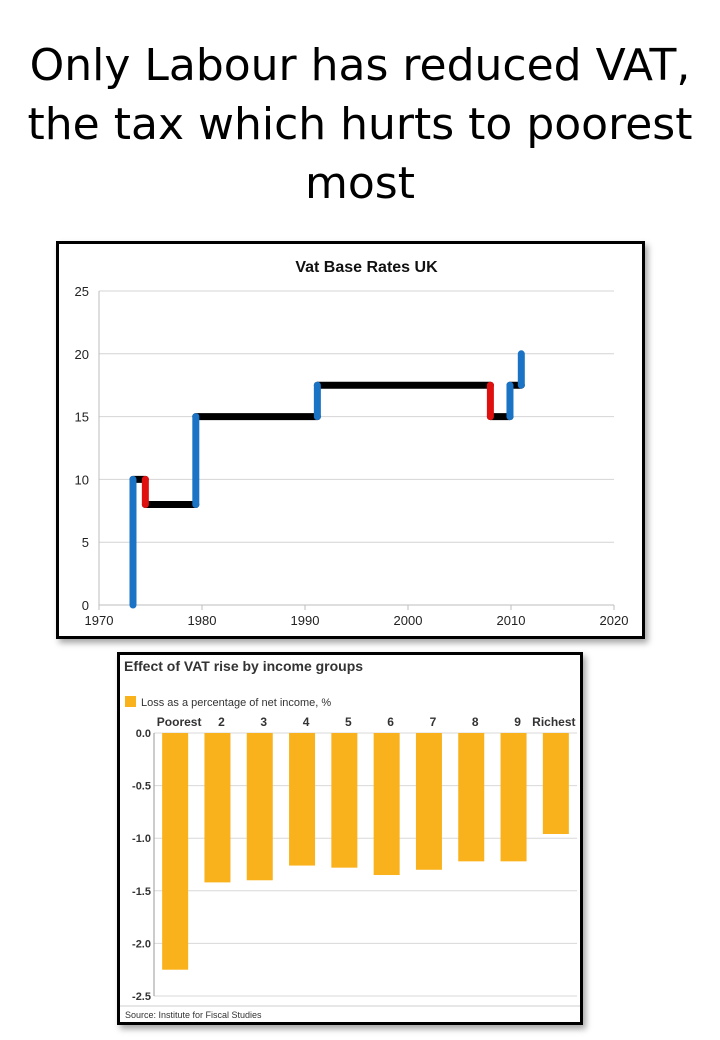 Image resolution: width=720 pixels, height=1040 pixels. What do you see at coordinates (175, 851) in the screenshot?
I see `bar-poorest` at bounding box center [175, 851].